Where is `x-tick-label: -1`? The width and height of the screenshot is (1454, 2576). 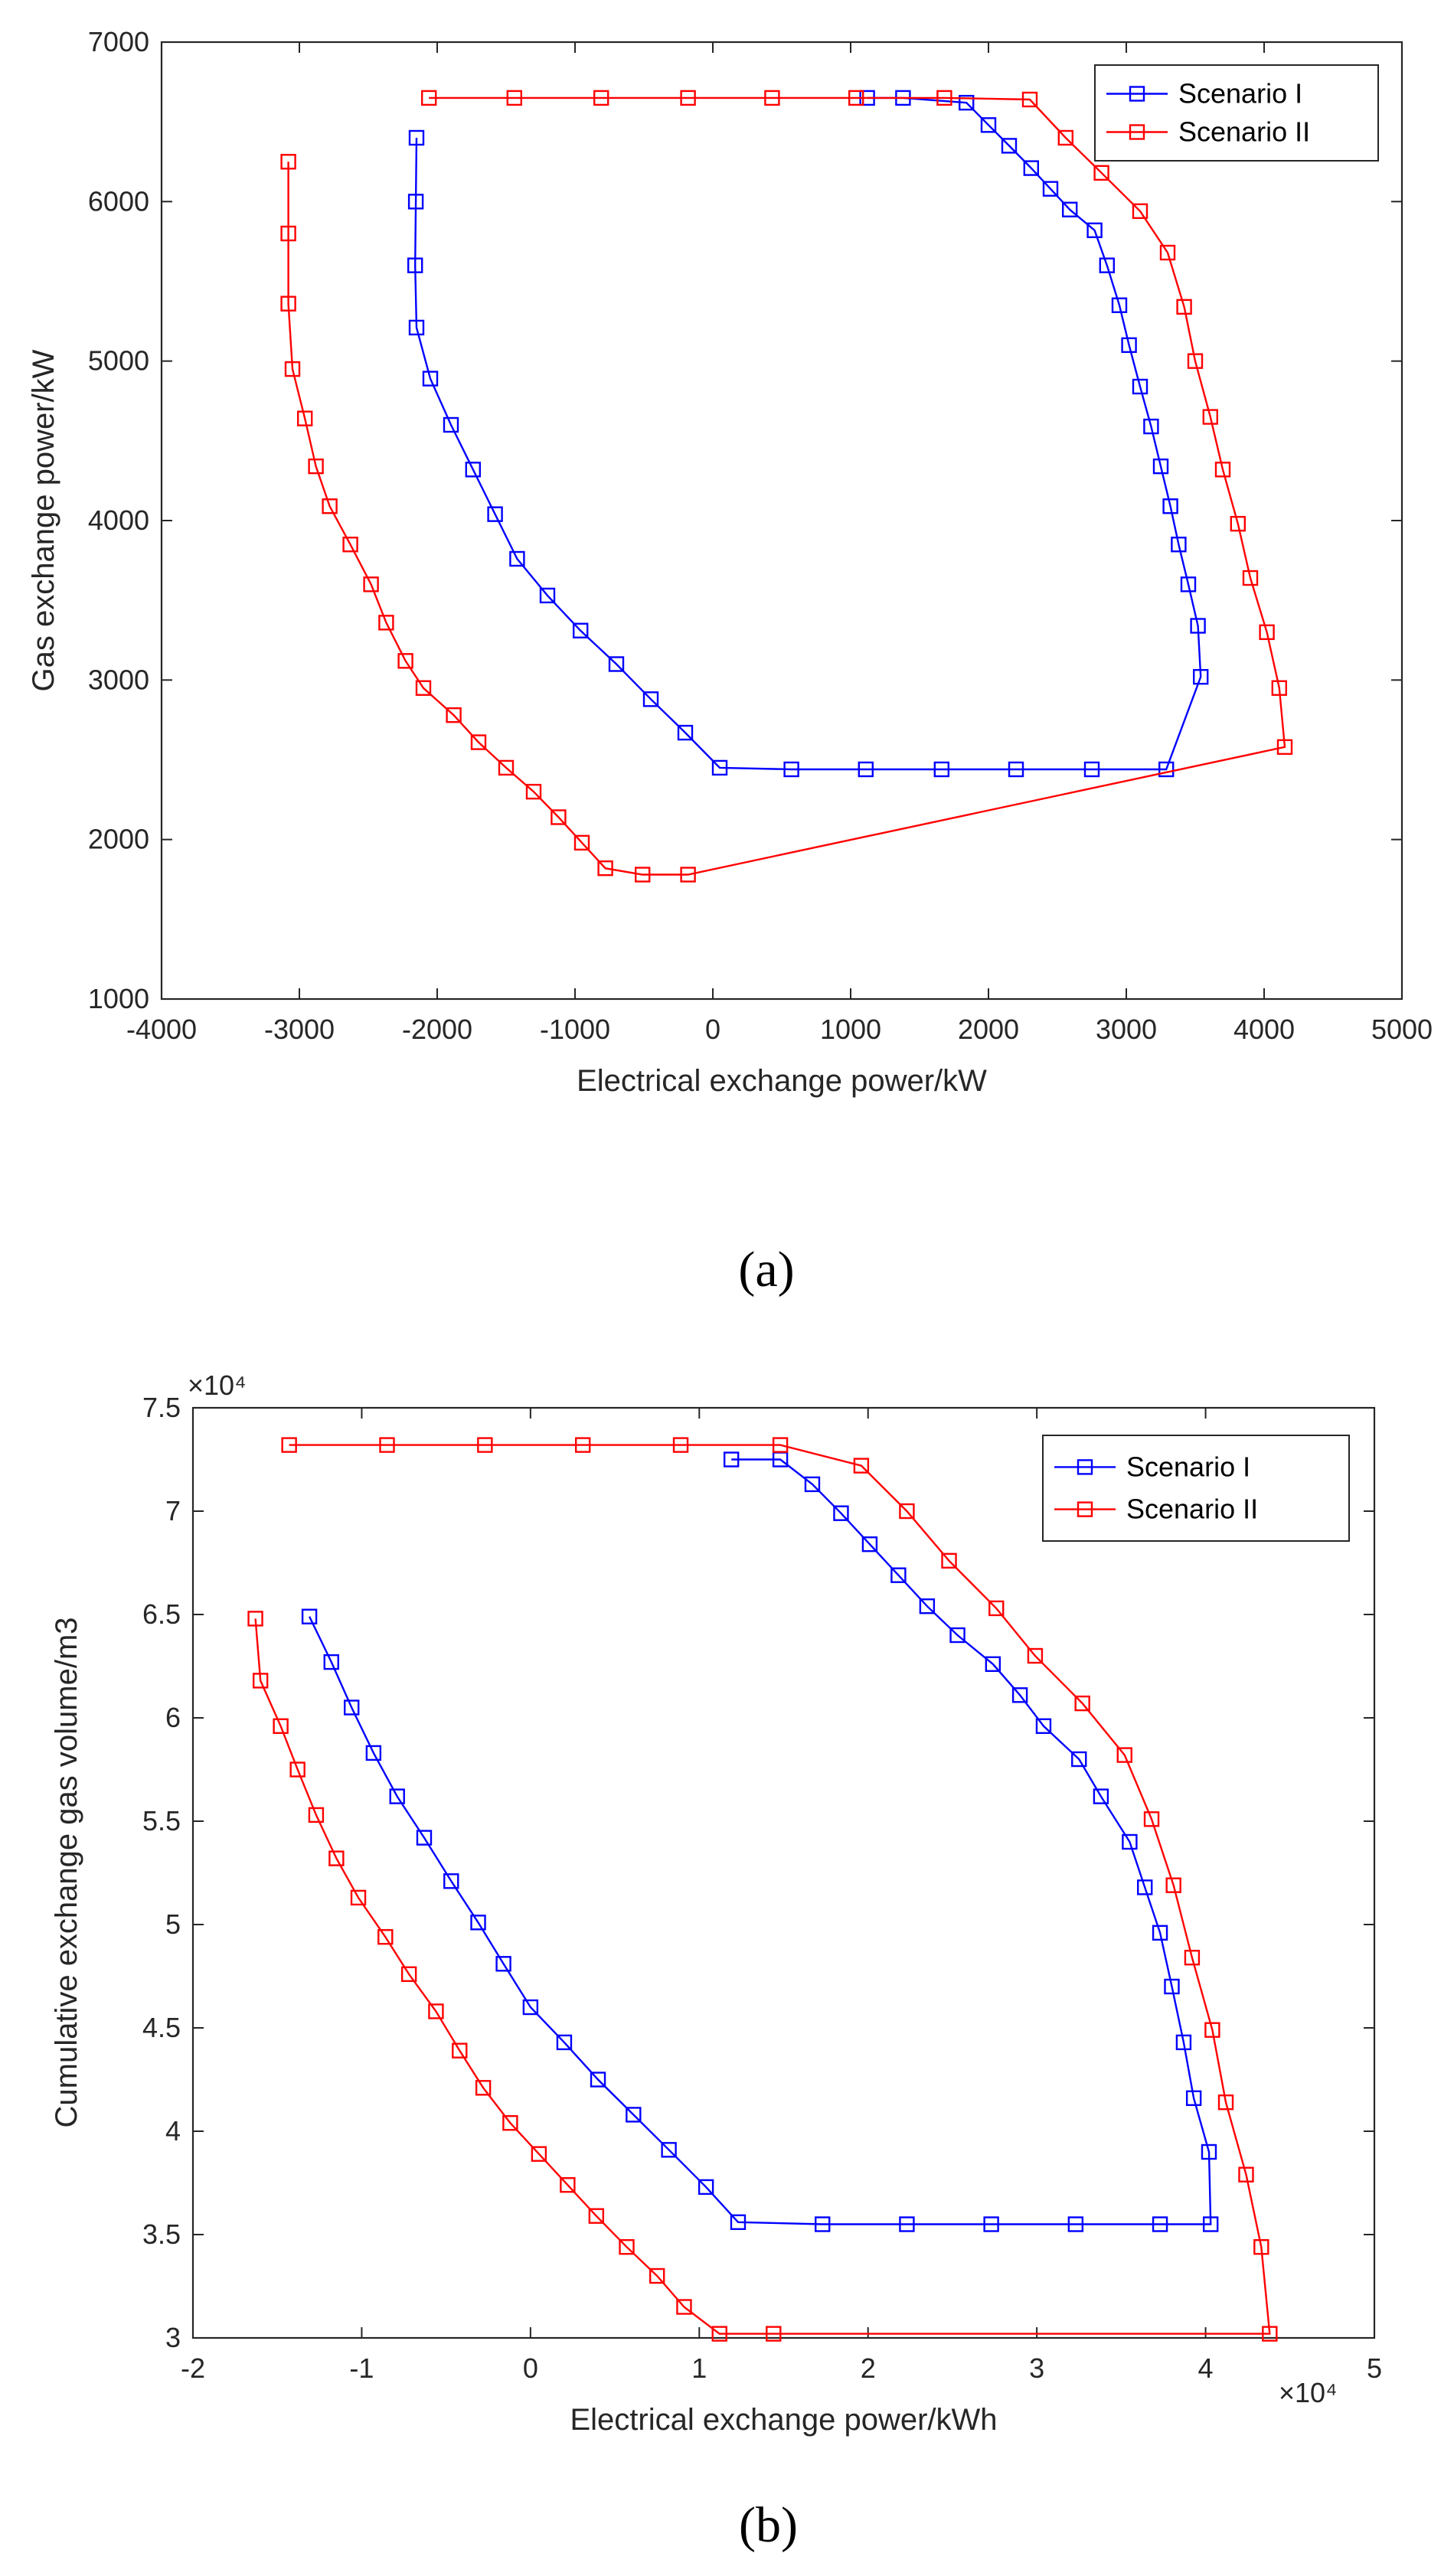 x-tick-label: -1 is located at coordinates (361, 2368).